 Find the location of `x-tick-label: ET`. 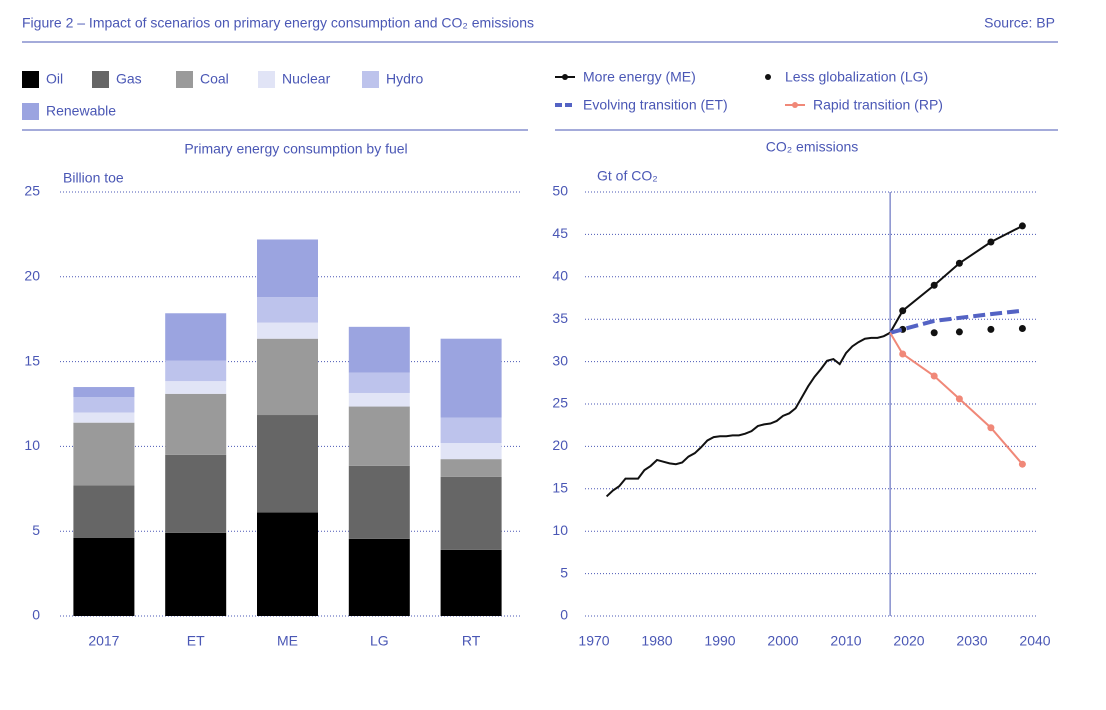

x-tick-label: ET is located at coordinates (196, 641).